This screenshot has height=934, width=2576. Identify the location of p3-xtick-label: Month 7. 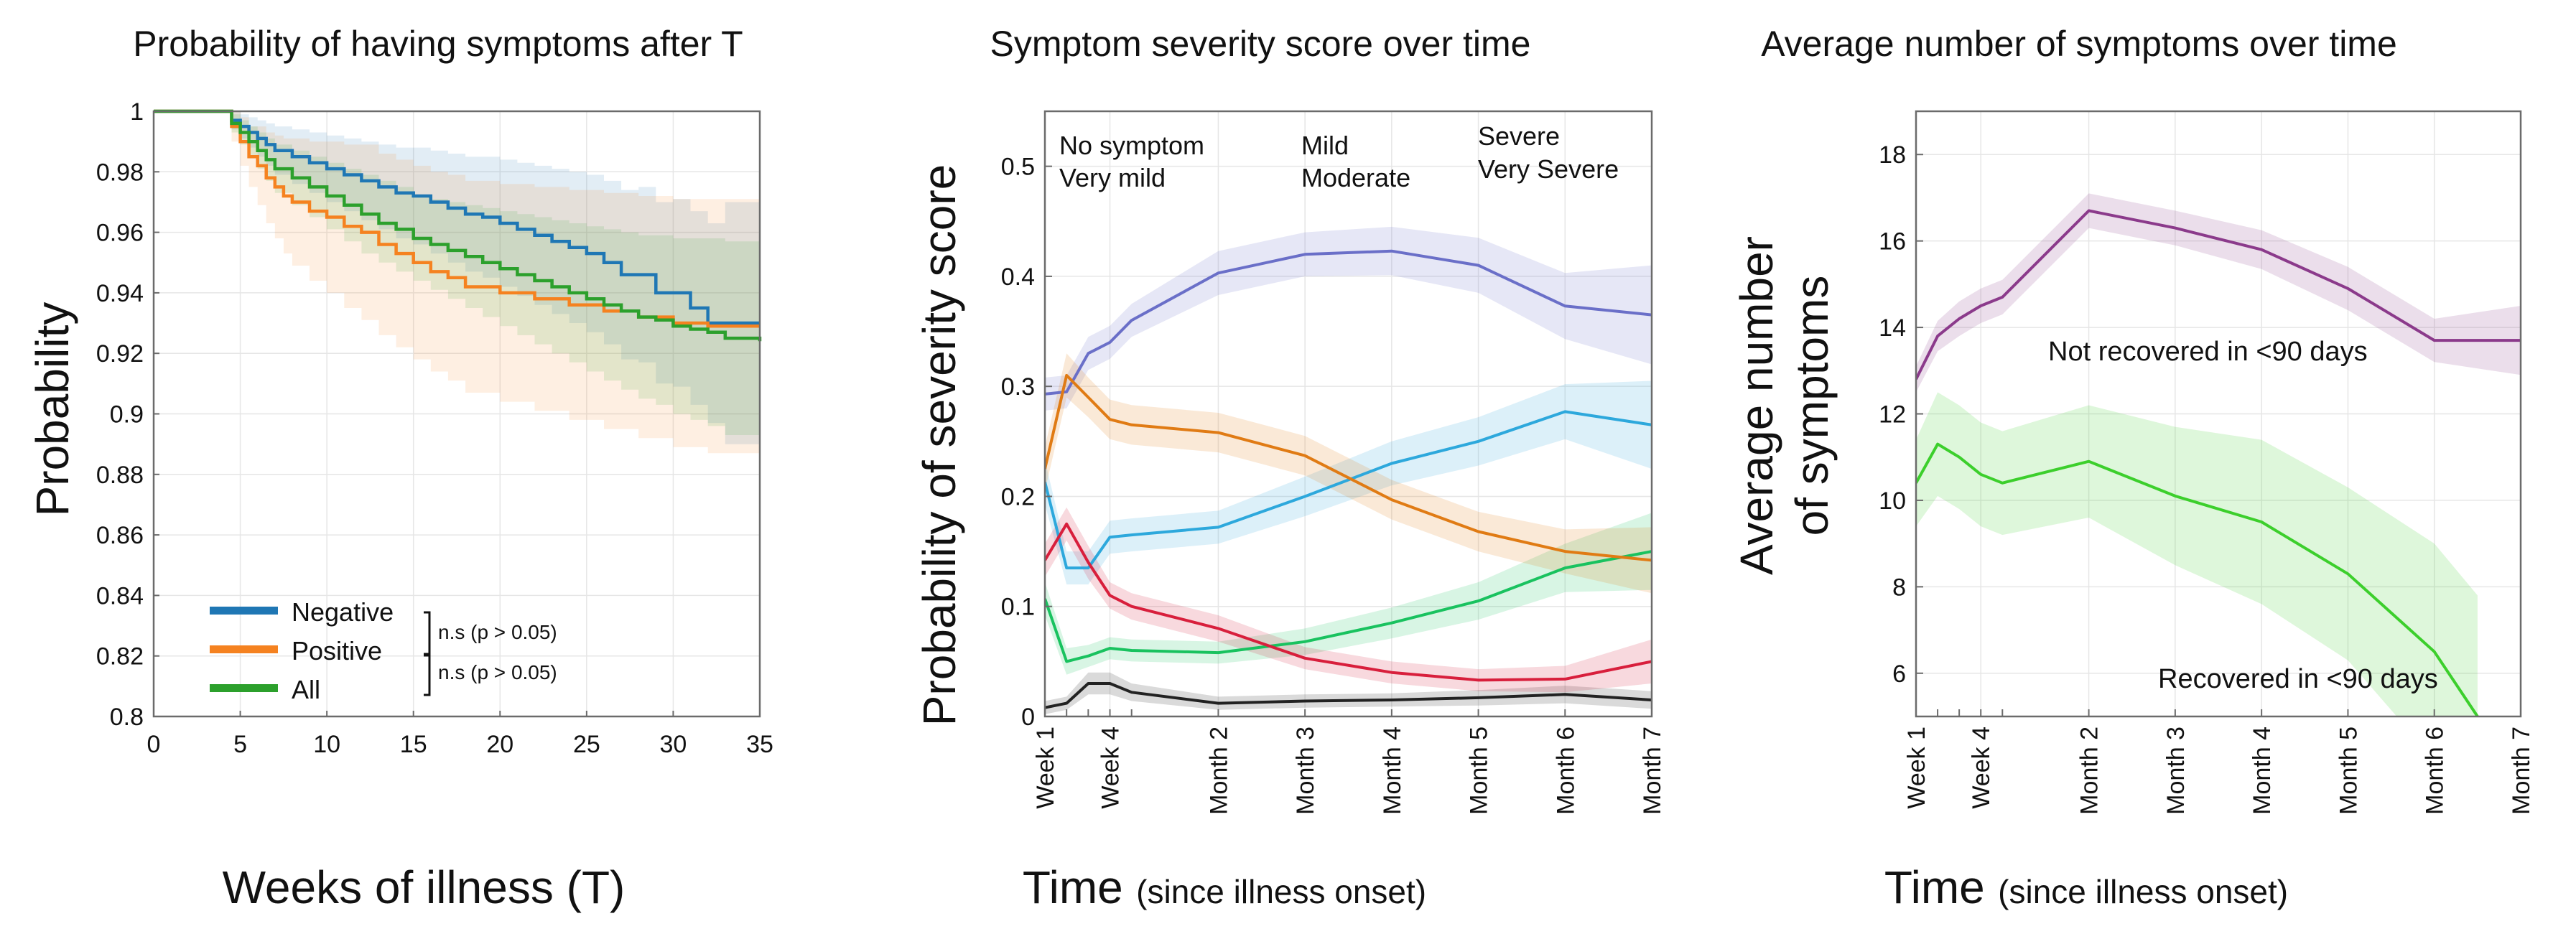
(2521, 771).